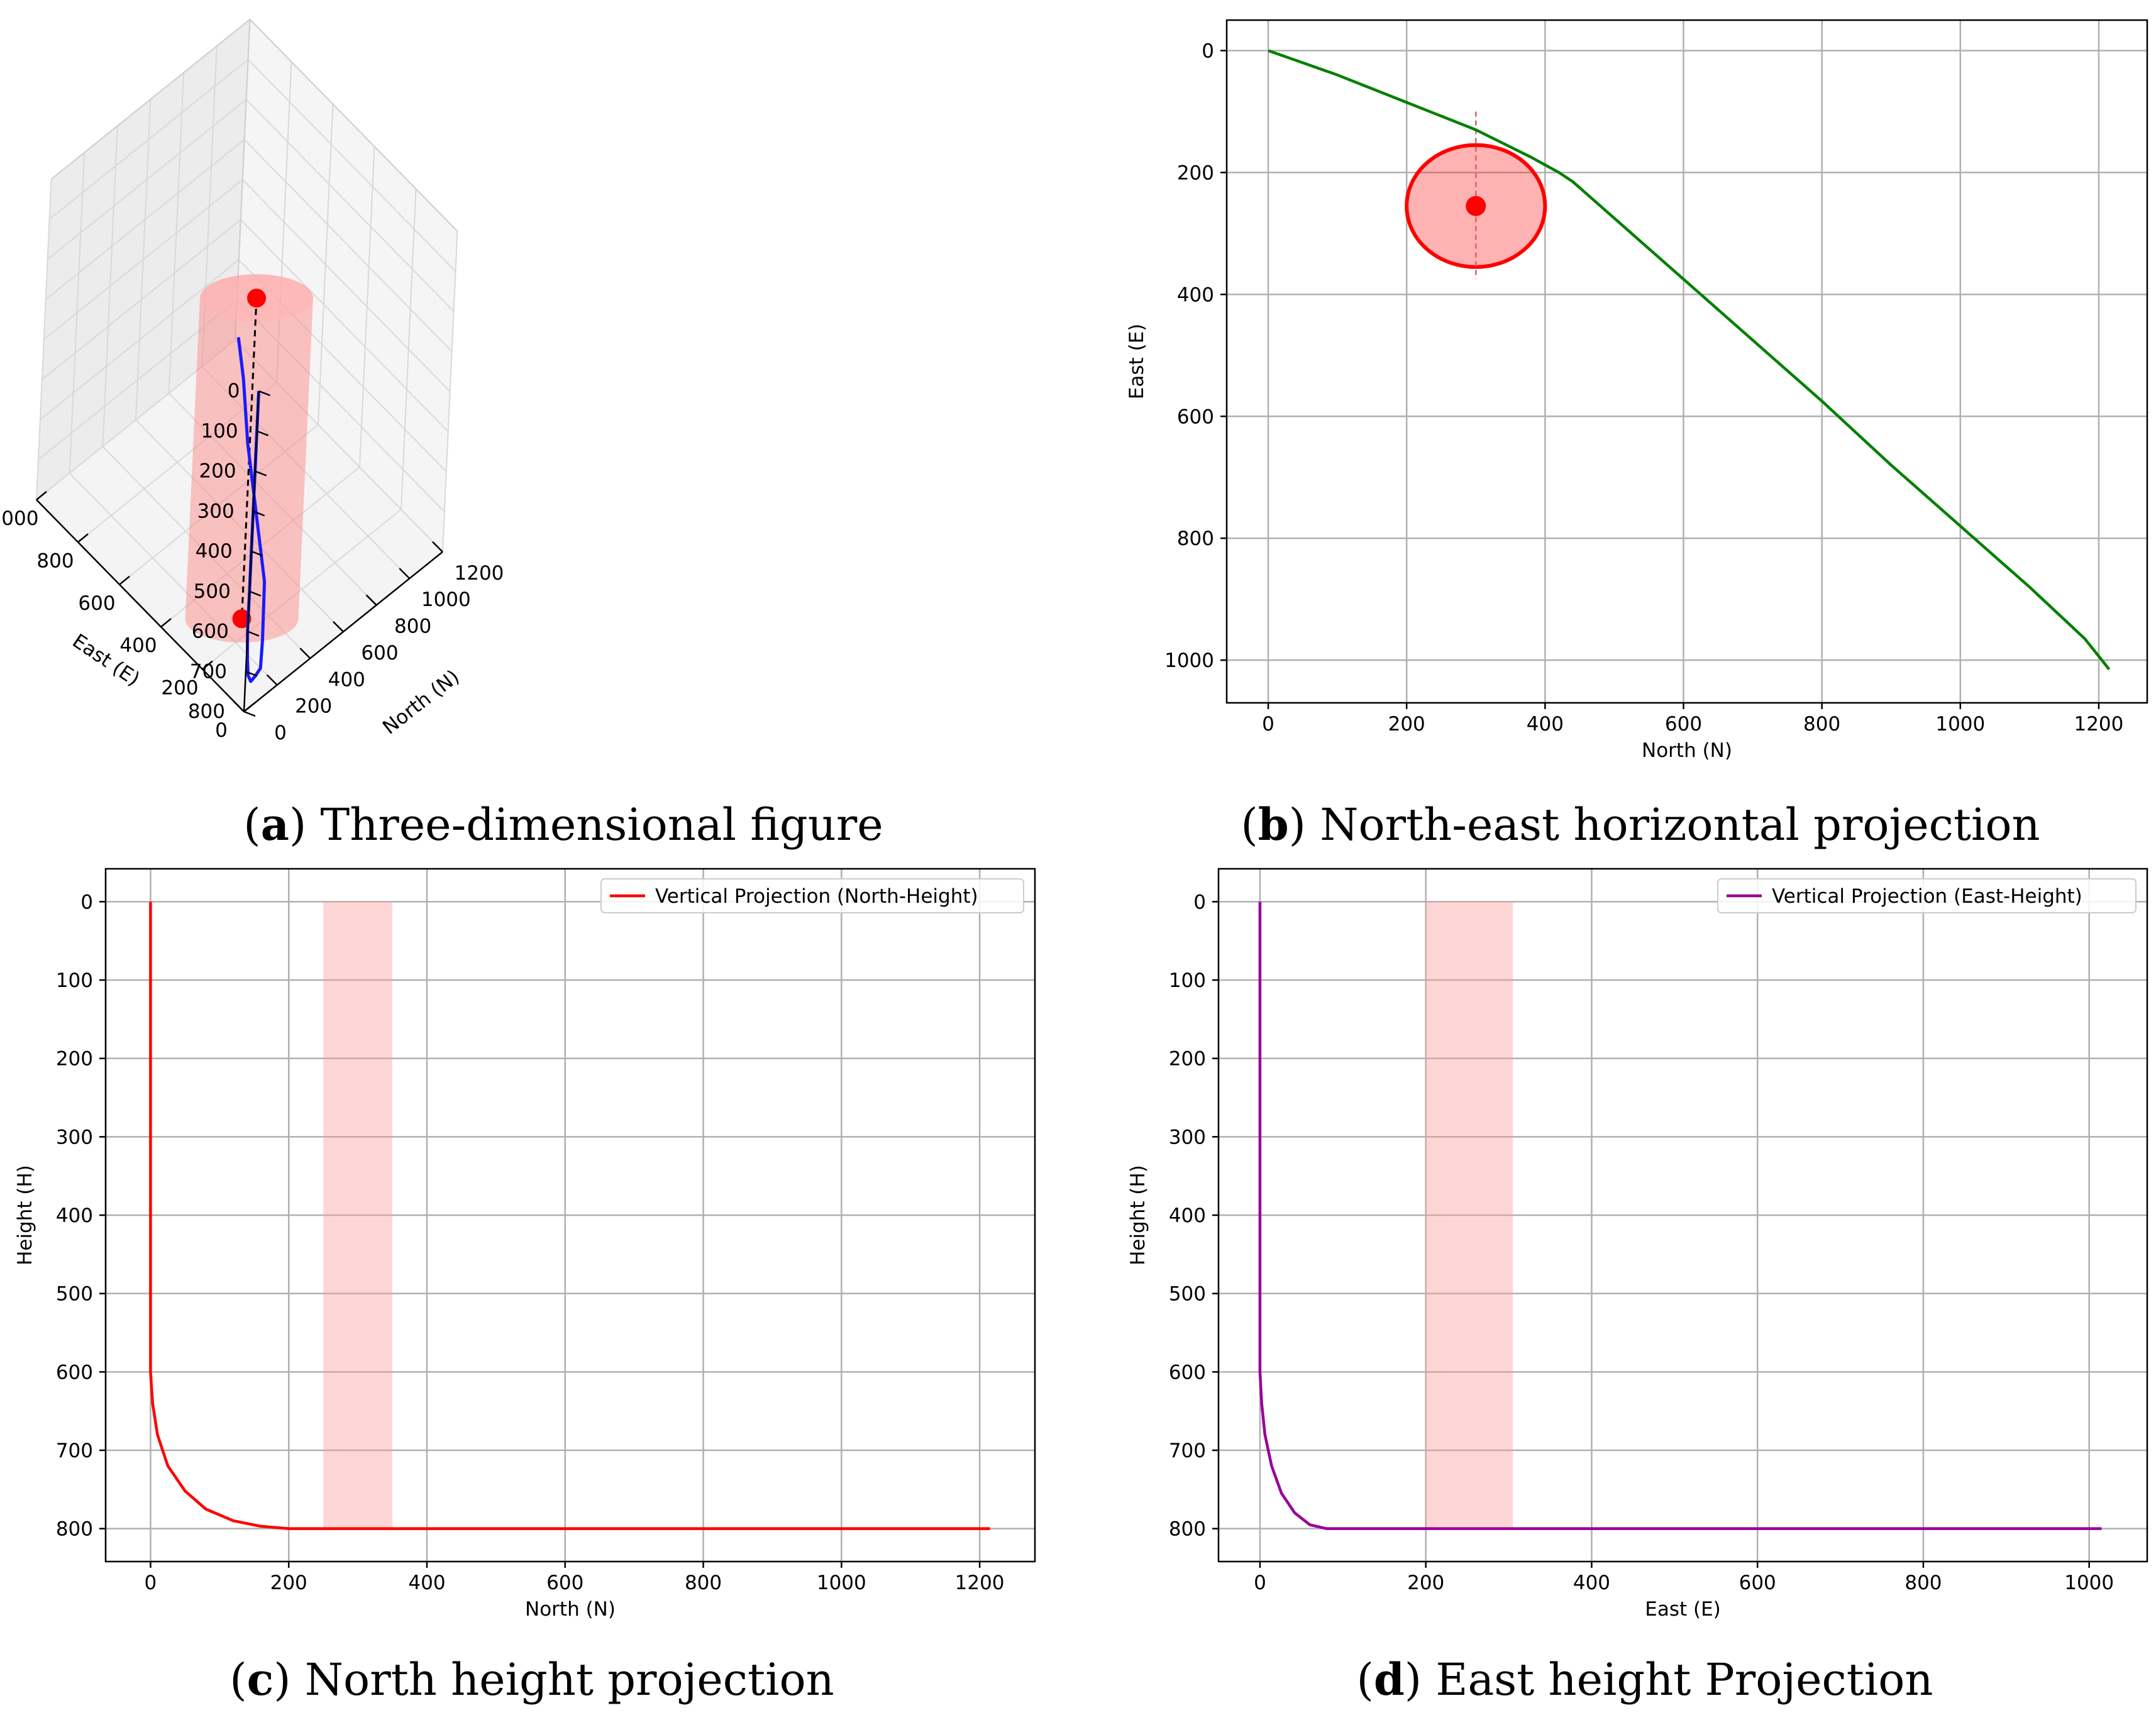  Describe the element at coordinates (358, 1215) in the screenshot. I see `obstacle-band` at that location.